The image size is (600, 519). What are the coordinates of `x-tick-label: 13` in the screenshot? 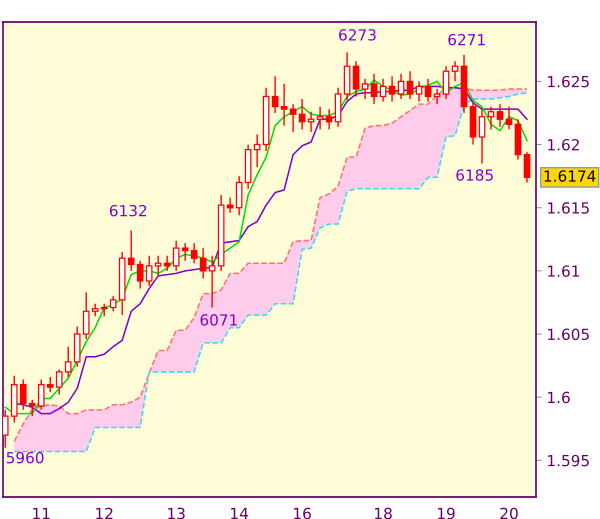 It's located at (176, 513).